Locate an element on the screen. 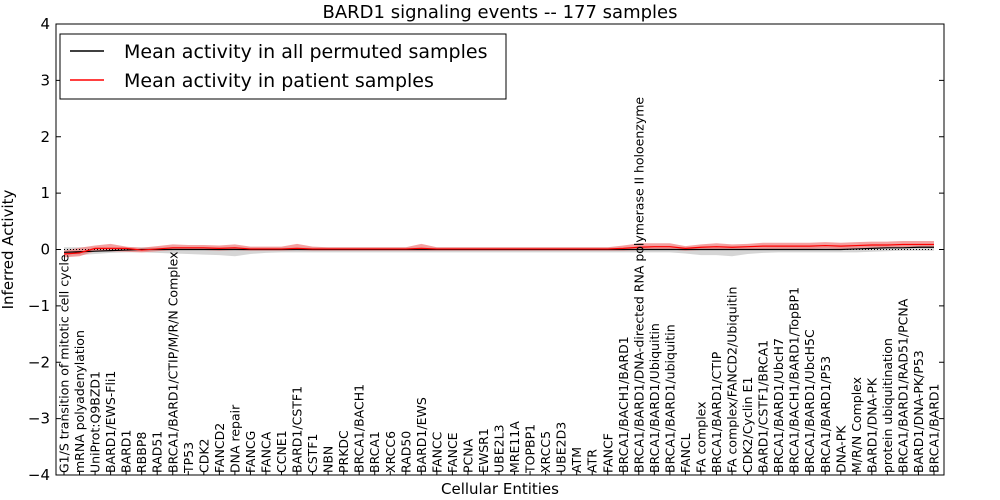 The width and height of the screenshot is (1000, 500). x-tick-label: BRCA1/BARD1/P53 is located at coordinates (825, 414).